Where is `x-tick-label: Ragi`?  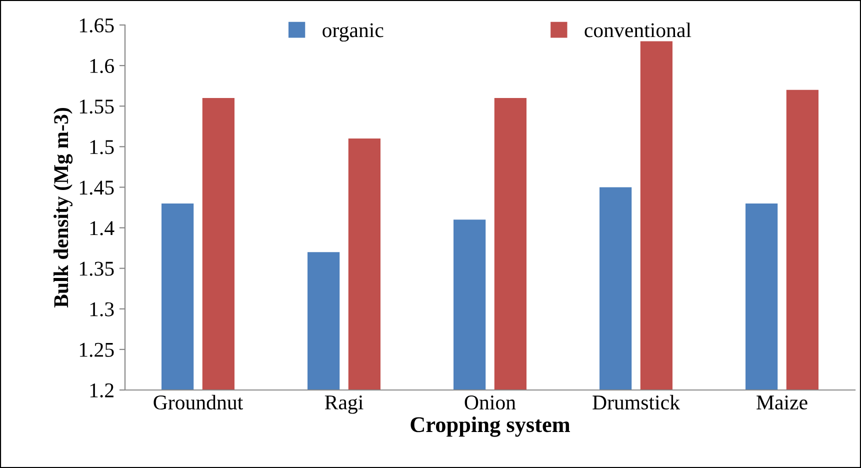
x-tick-label: Ragi is located at coordinates (344, 404).